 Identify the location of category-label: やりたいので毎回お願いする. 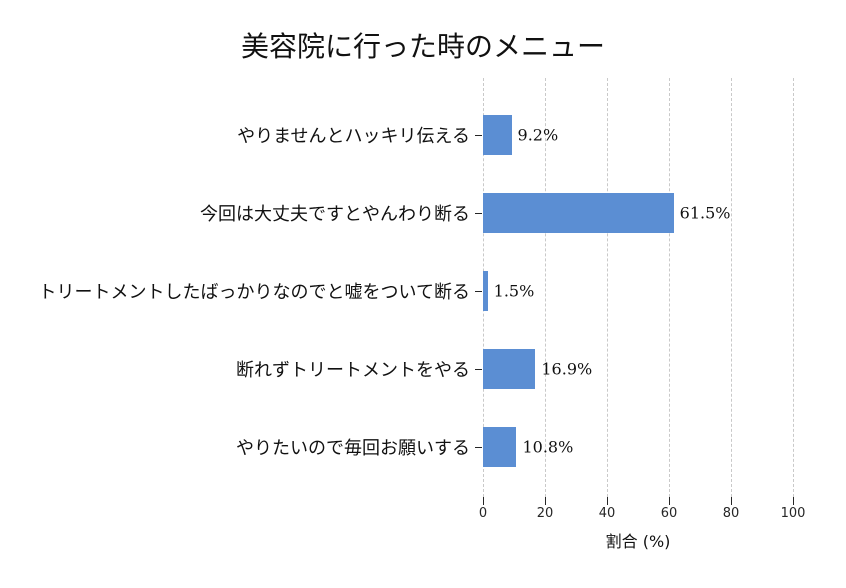
(353, 448).